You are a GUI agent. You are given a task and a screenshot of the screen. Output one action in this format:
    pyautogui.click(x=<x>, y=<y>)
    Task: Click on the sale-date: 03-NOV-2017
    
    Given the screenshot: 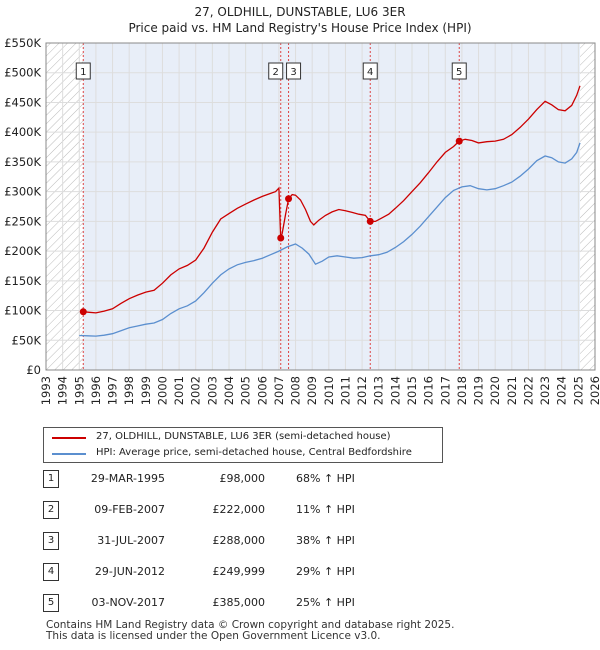 What is the action you would take?
    pyautogui.click(x=128, y=602)
    